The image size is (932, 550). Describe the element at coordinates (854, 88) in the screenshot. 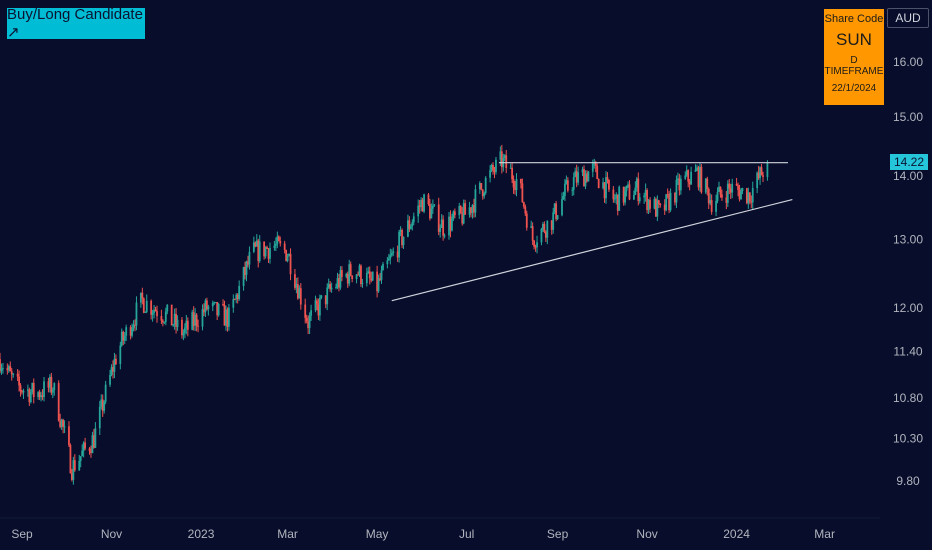

I see `info-date: 22/1/2024` at that location.